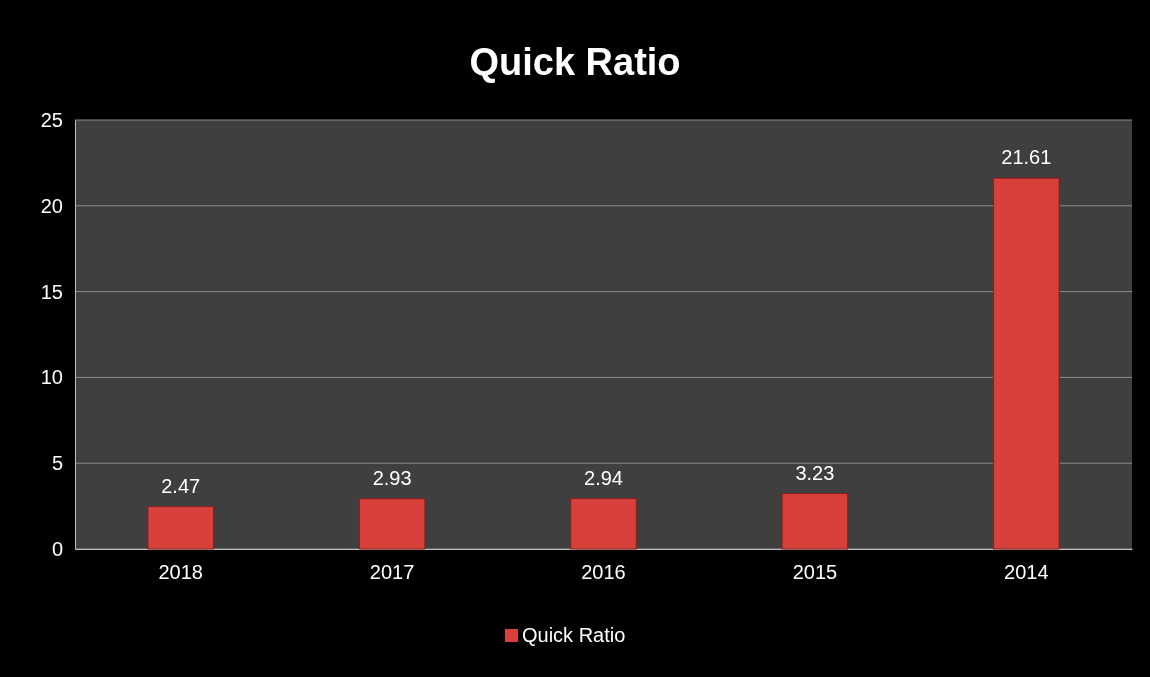 Image resolution: width=1150 pixels, height=677 pixels. What do you see at coordinates (1026, 157) in the screenshot?
I see `data-label: 21.61` at bounding box center [1026, 157].